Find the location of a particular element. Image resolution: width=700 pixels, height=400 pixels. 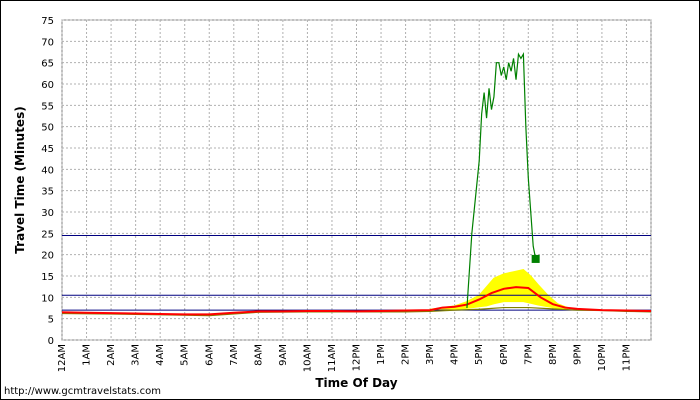

y-tick-label: 75 is located at coordinates (47, 21).